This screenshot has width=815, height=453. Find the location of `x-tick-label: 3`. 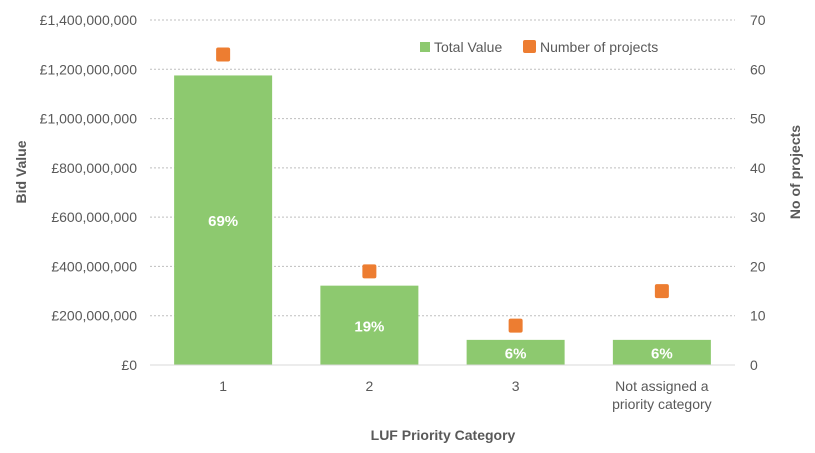

x-tick-label: 3 is located at coordinates (516, 386).